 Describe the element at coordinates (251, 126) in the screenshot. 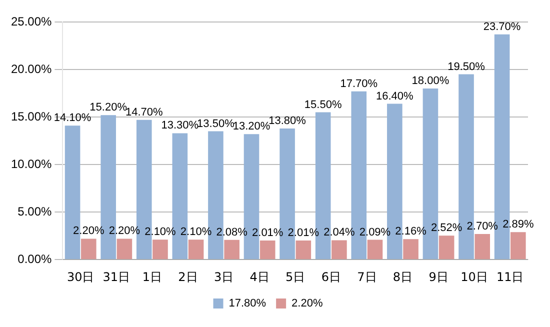

I see `data-label: 13.20%` at that location.